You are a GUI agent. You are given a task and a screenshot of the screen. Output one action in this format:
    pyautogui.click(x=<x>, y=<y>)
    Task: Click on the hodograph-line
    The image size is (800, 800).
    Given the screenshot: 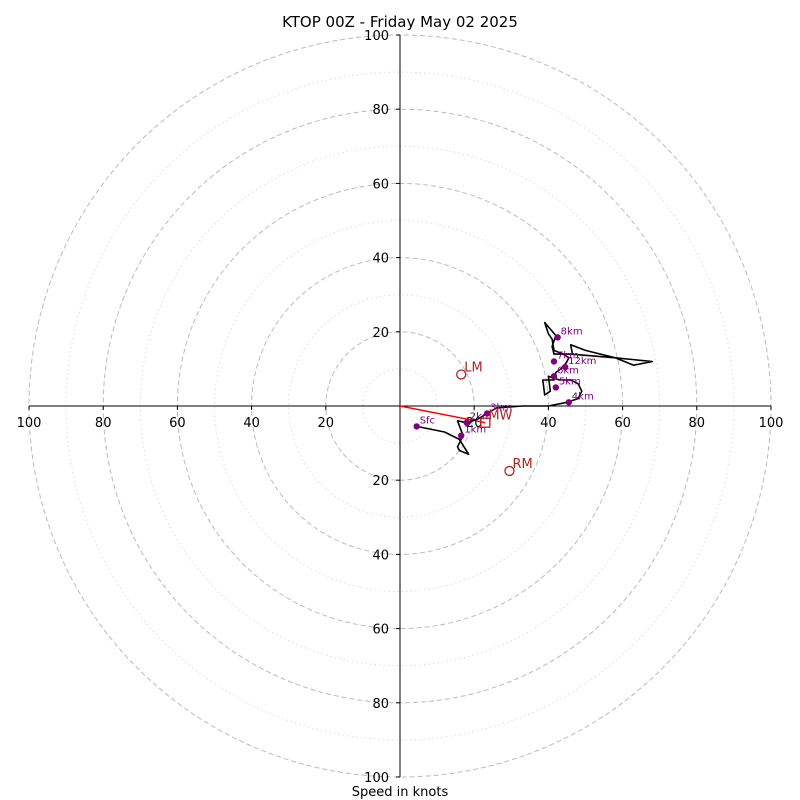 What is the action you would take?
    pyautogui.click(x=535, y=388)
    